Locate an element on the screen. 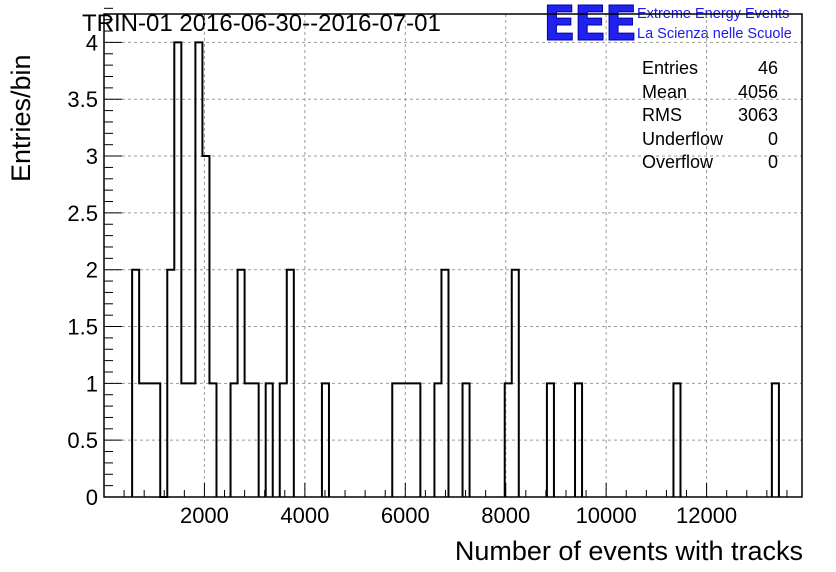 The width and height of the screenshot is (836, 572). y-tick-label: 1 is located at coordinates (92, 383).